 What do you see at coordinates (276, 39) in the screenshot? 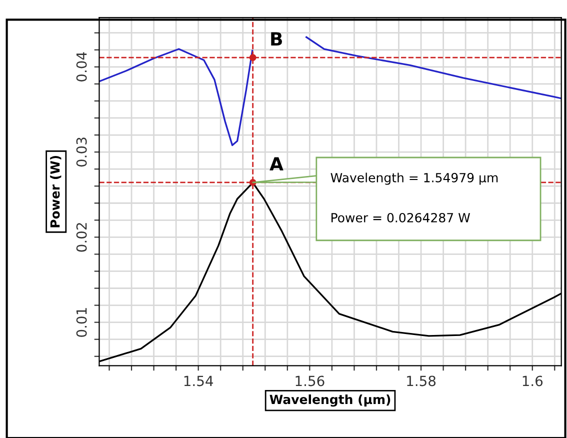
I see `annotation: B` at bounding box center [276, 39].